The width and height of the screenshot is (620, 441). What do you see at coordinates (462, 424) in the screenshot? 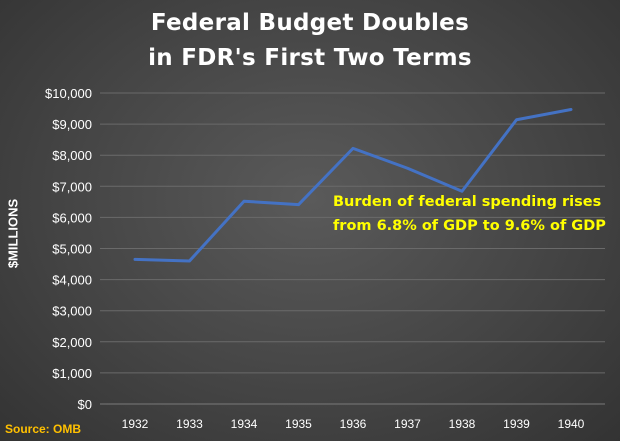
I see `x-tick-label: 1938` at bounding box center [462, 424].